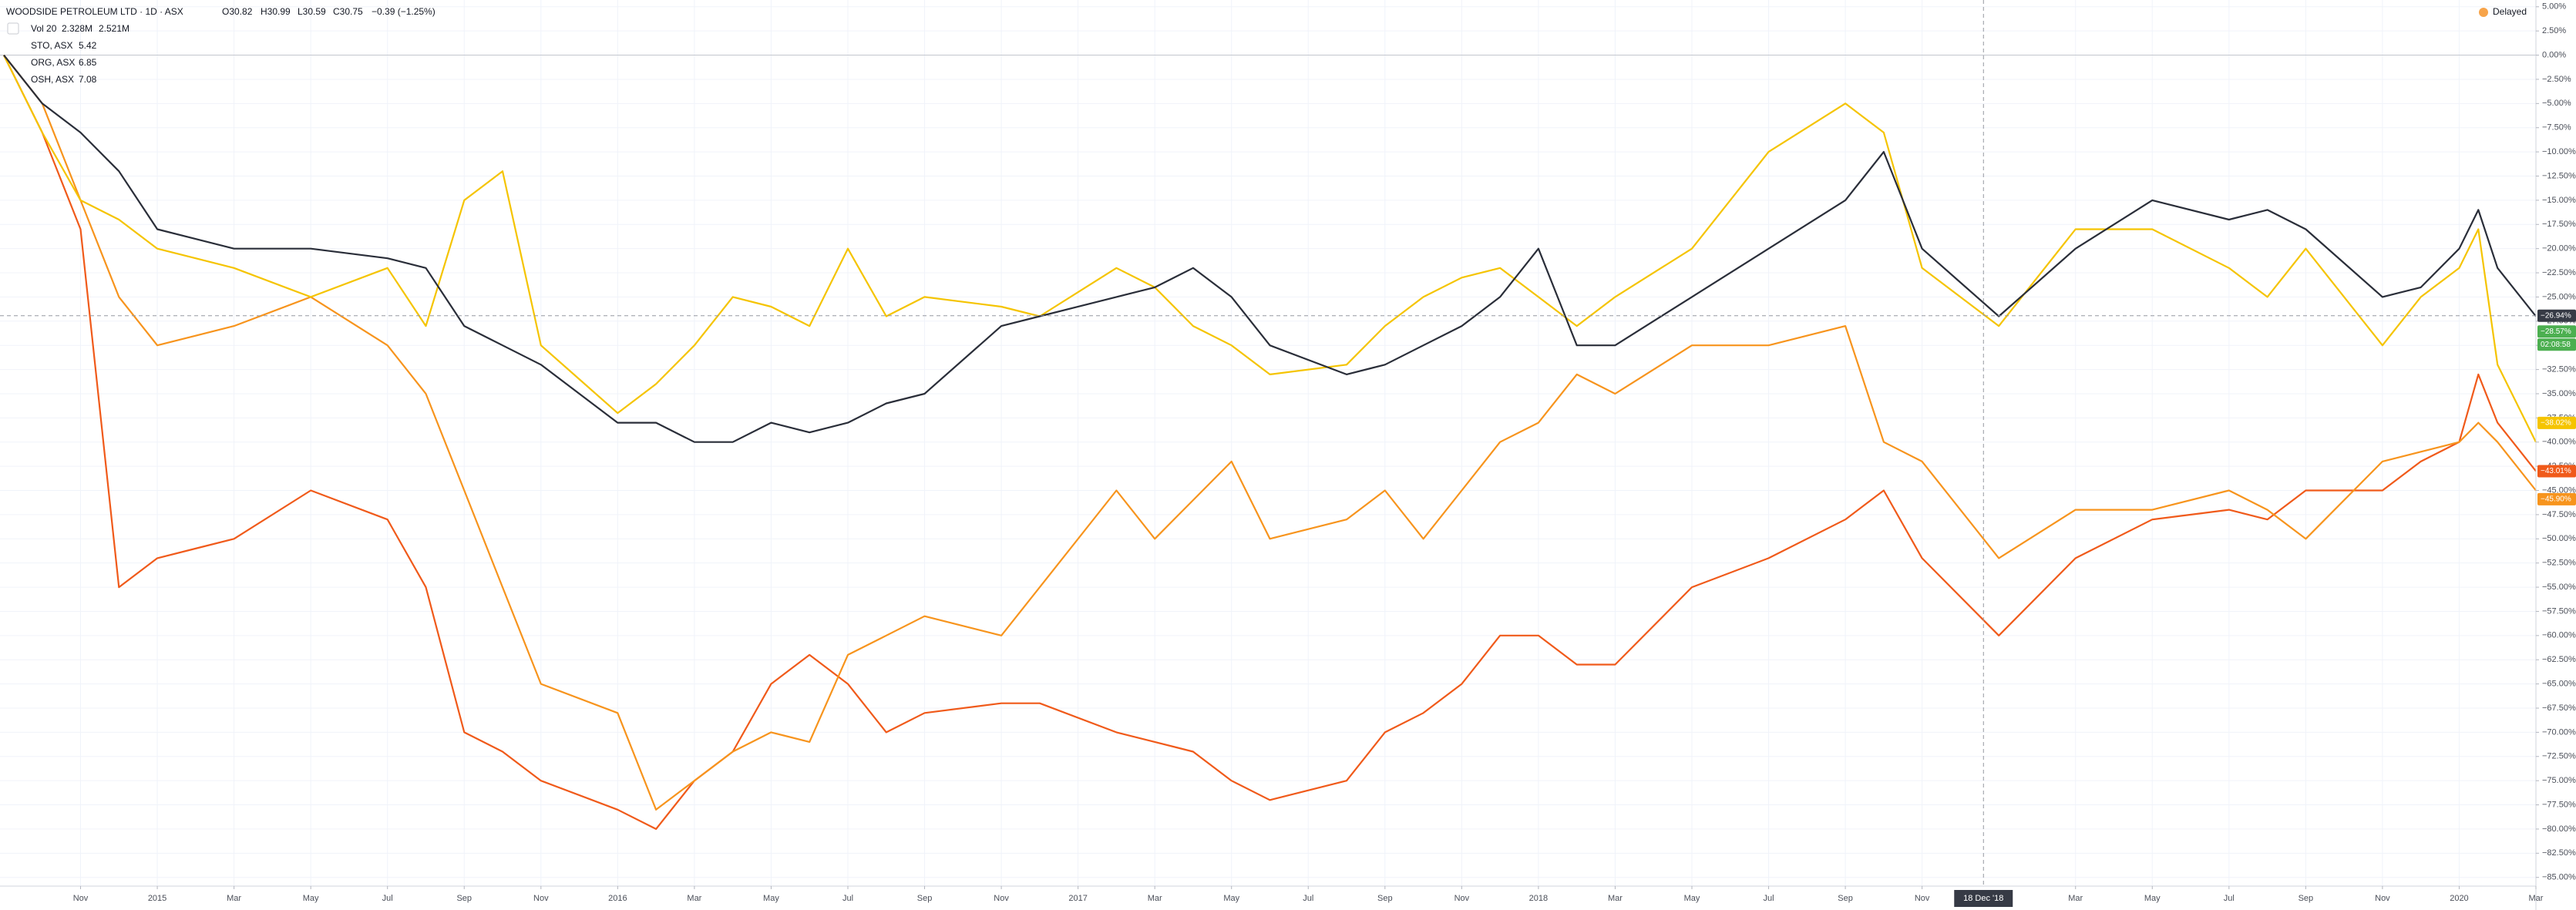 This screenshot has height=910, width=2576. Describe the element at coordinates (88, 46) in the screenshot. I see `legend-value: 5.42` at that location.